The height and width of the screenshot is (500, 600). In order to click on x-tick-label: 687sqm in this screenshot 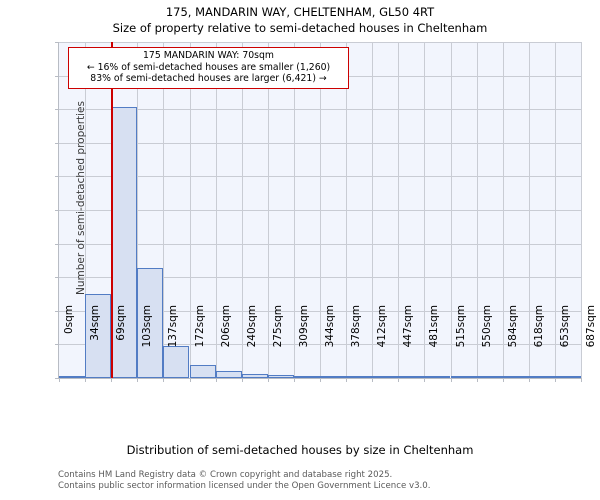, I will do `click(591, 326)`.